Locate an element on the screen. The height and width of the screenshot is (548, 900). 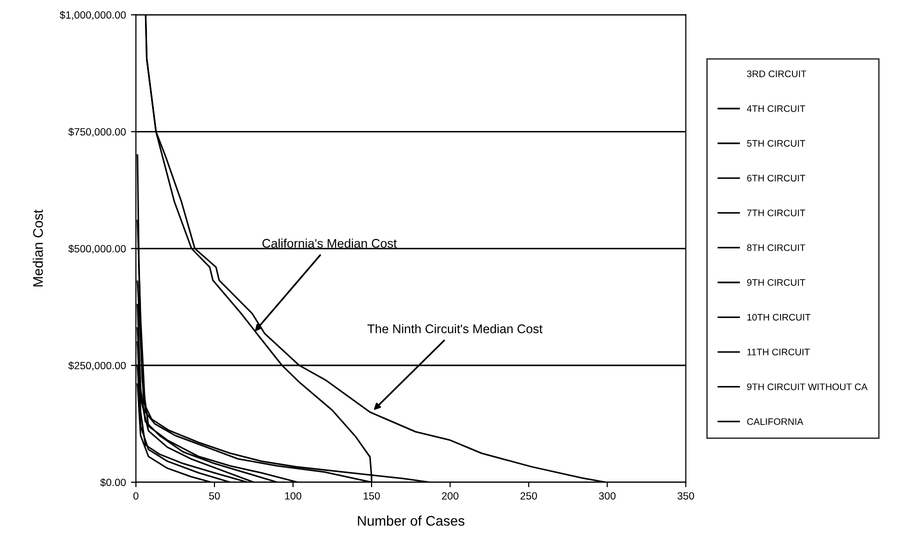
y-tick-label: $750,000.00 is located at coordinates (97, 132).